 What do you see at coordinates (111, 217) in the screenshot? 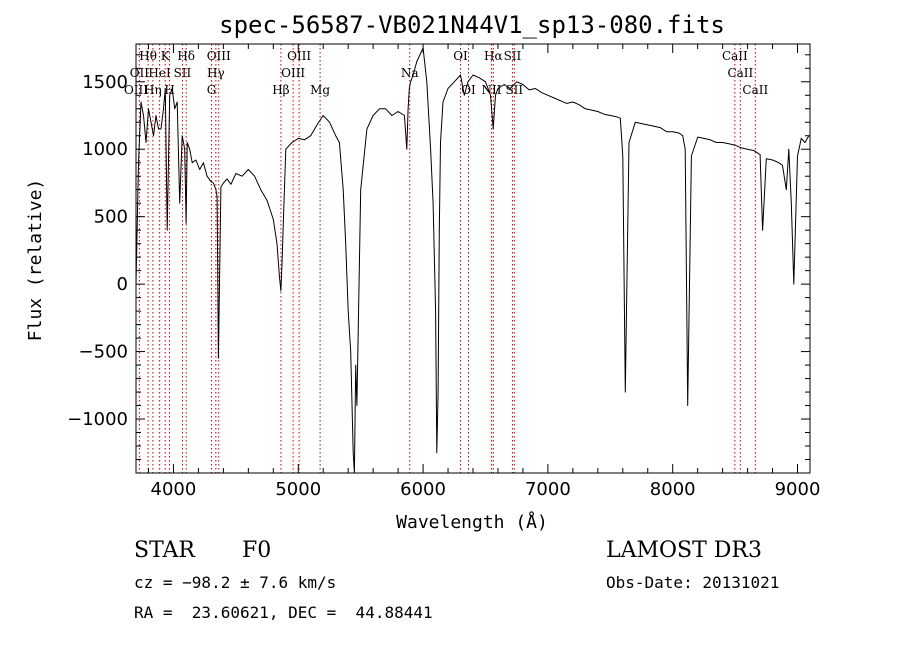
I see `y-tick-label: 500` at bounding box center [111, 217].